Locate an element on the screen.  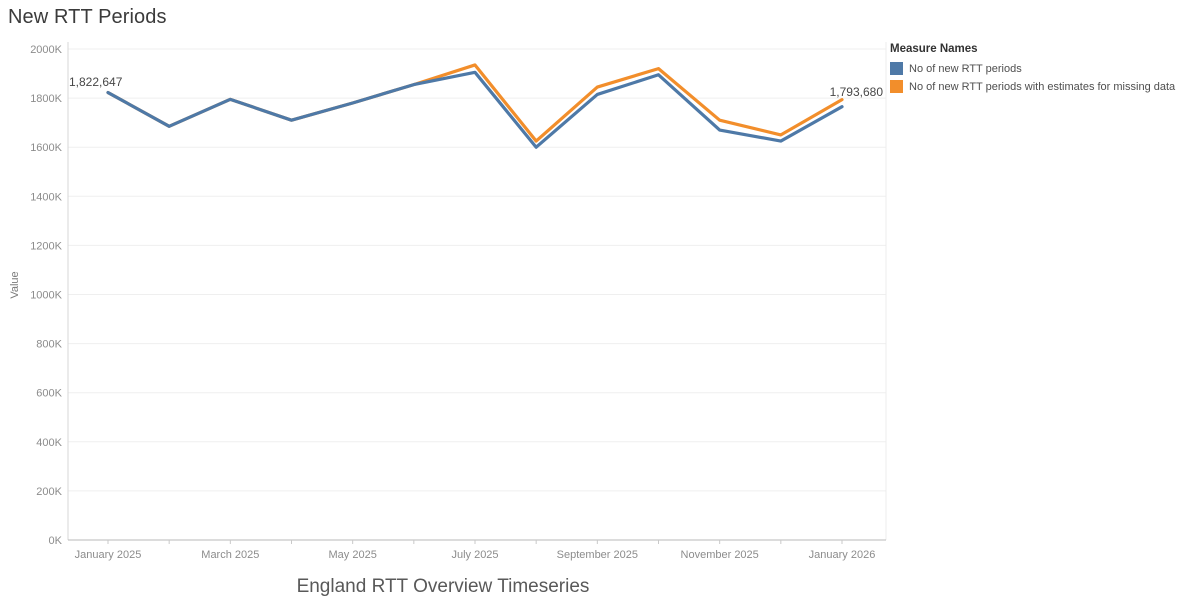
y-tick-label: 1000K is located at coordinates (46, 296).